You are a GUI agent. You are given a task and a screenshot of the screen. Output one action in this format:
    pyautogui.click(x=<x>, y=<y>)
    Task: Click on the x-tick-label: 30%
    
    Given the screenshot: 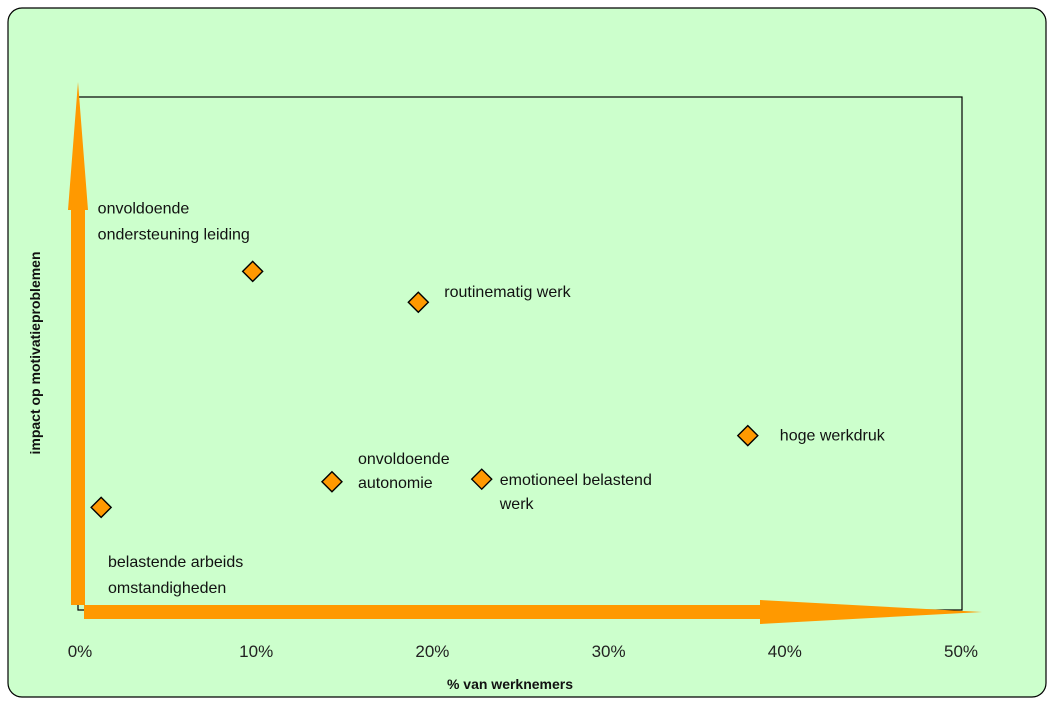 What is the action you would take?
    pyautogui.click(x=609, y=651)
    